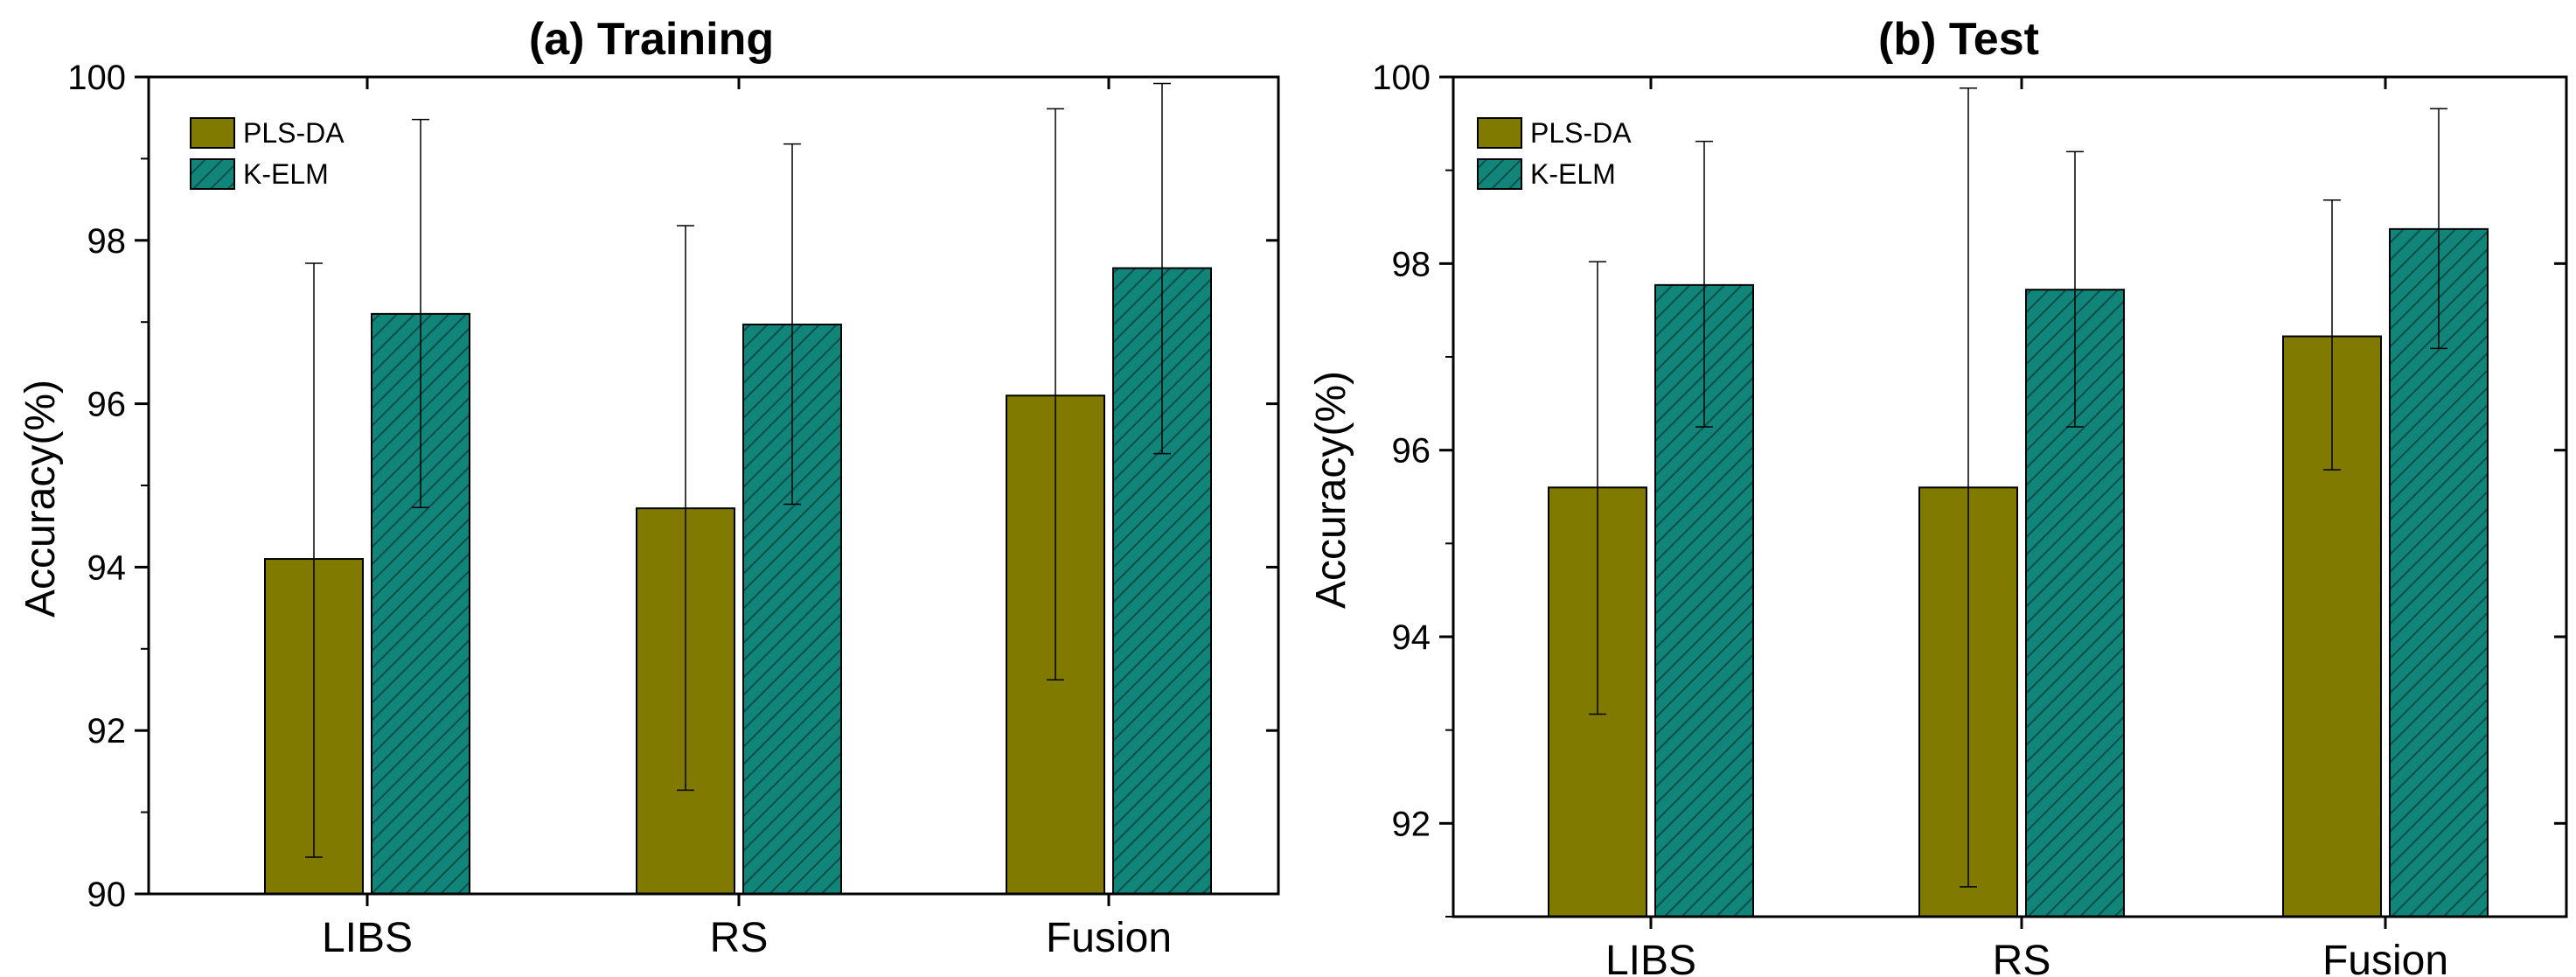  I want to click on y-axis-label-test: Accuracy(%), so click(1331, 490).